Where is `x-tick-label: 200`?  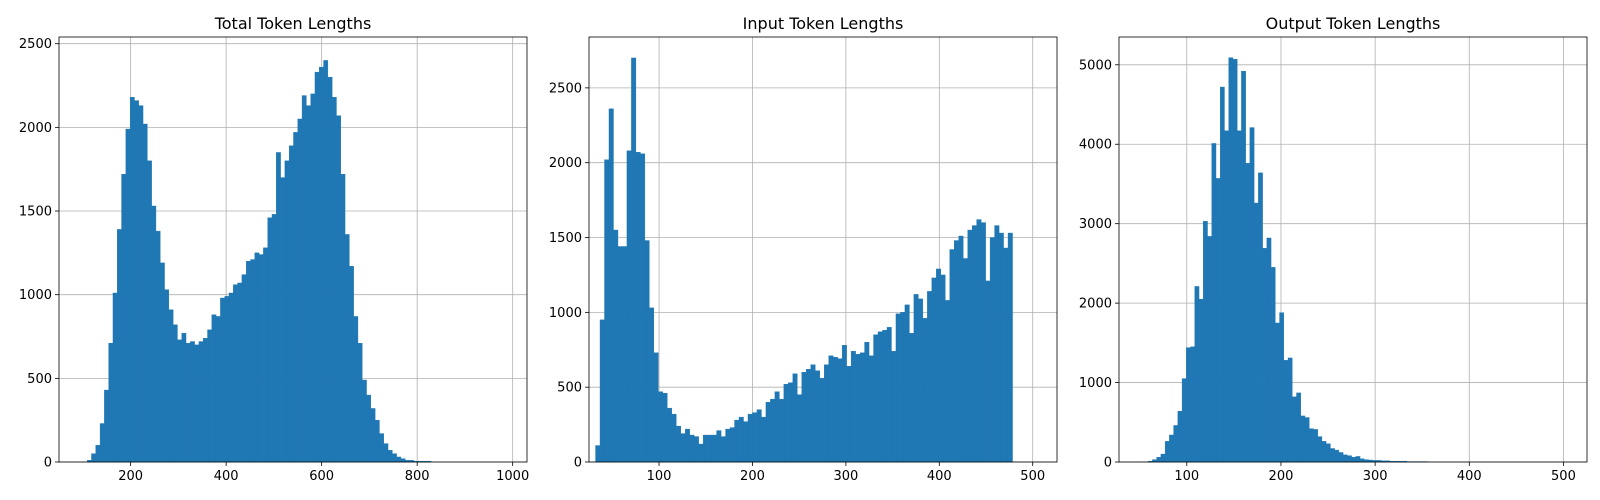
x-tick-label: 200 is located at coordinates (130, 476).